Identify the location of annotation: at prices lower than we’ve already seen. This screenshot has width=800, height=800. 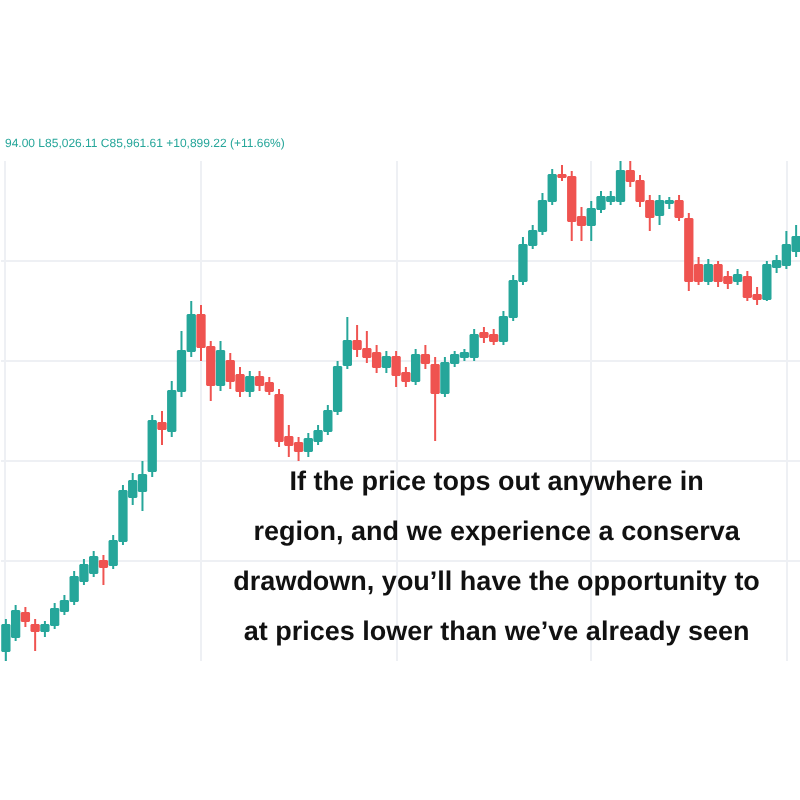
(496, 631).